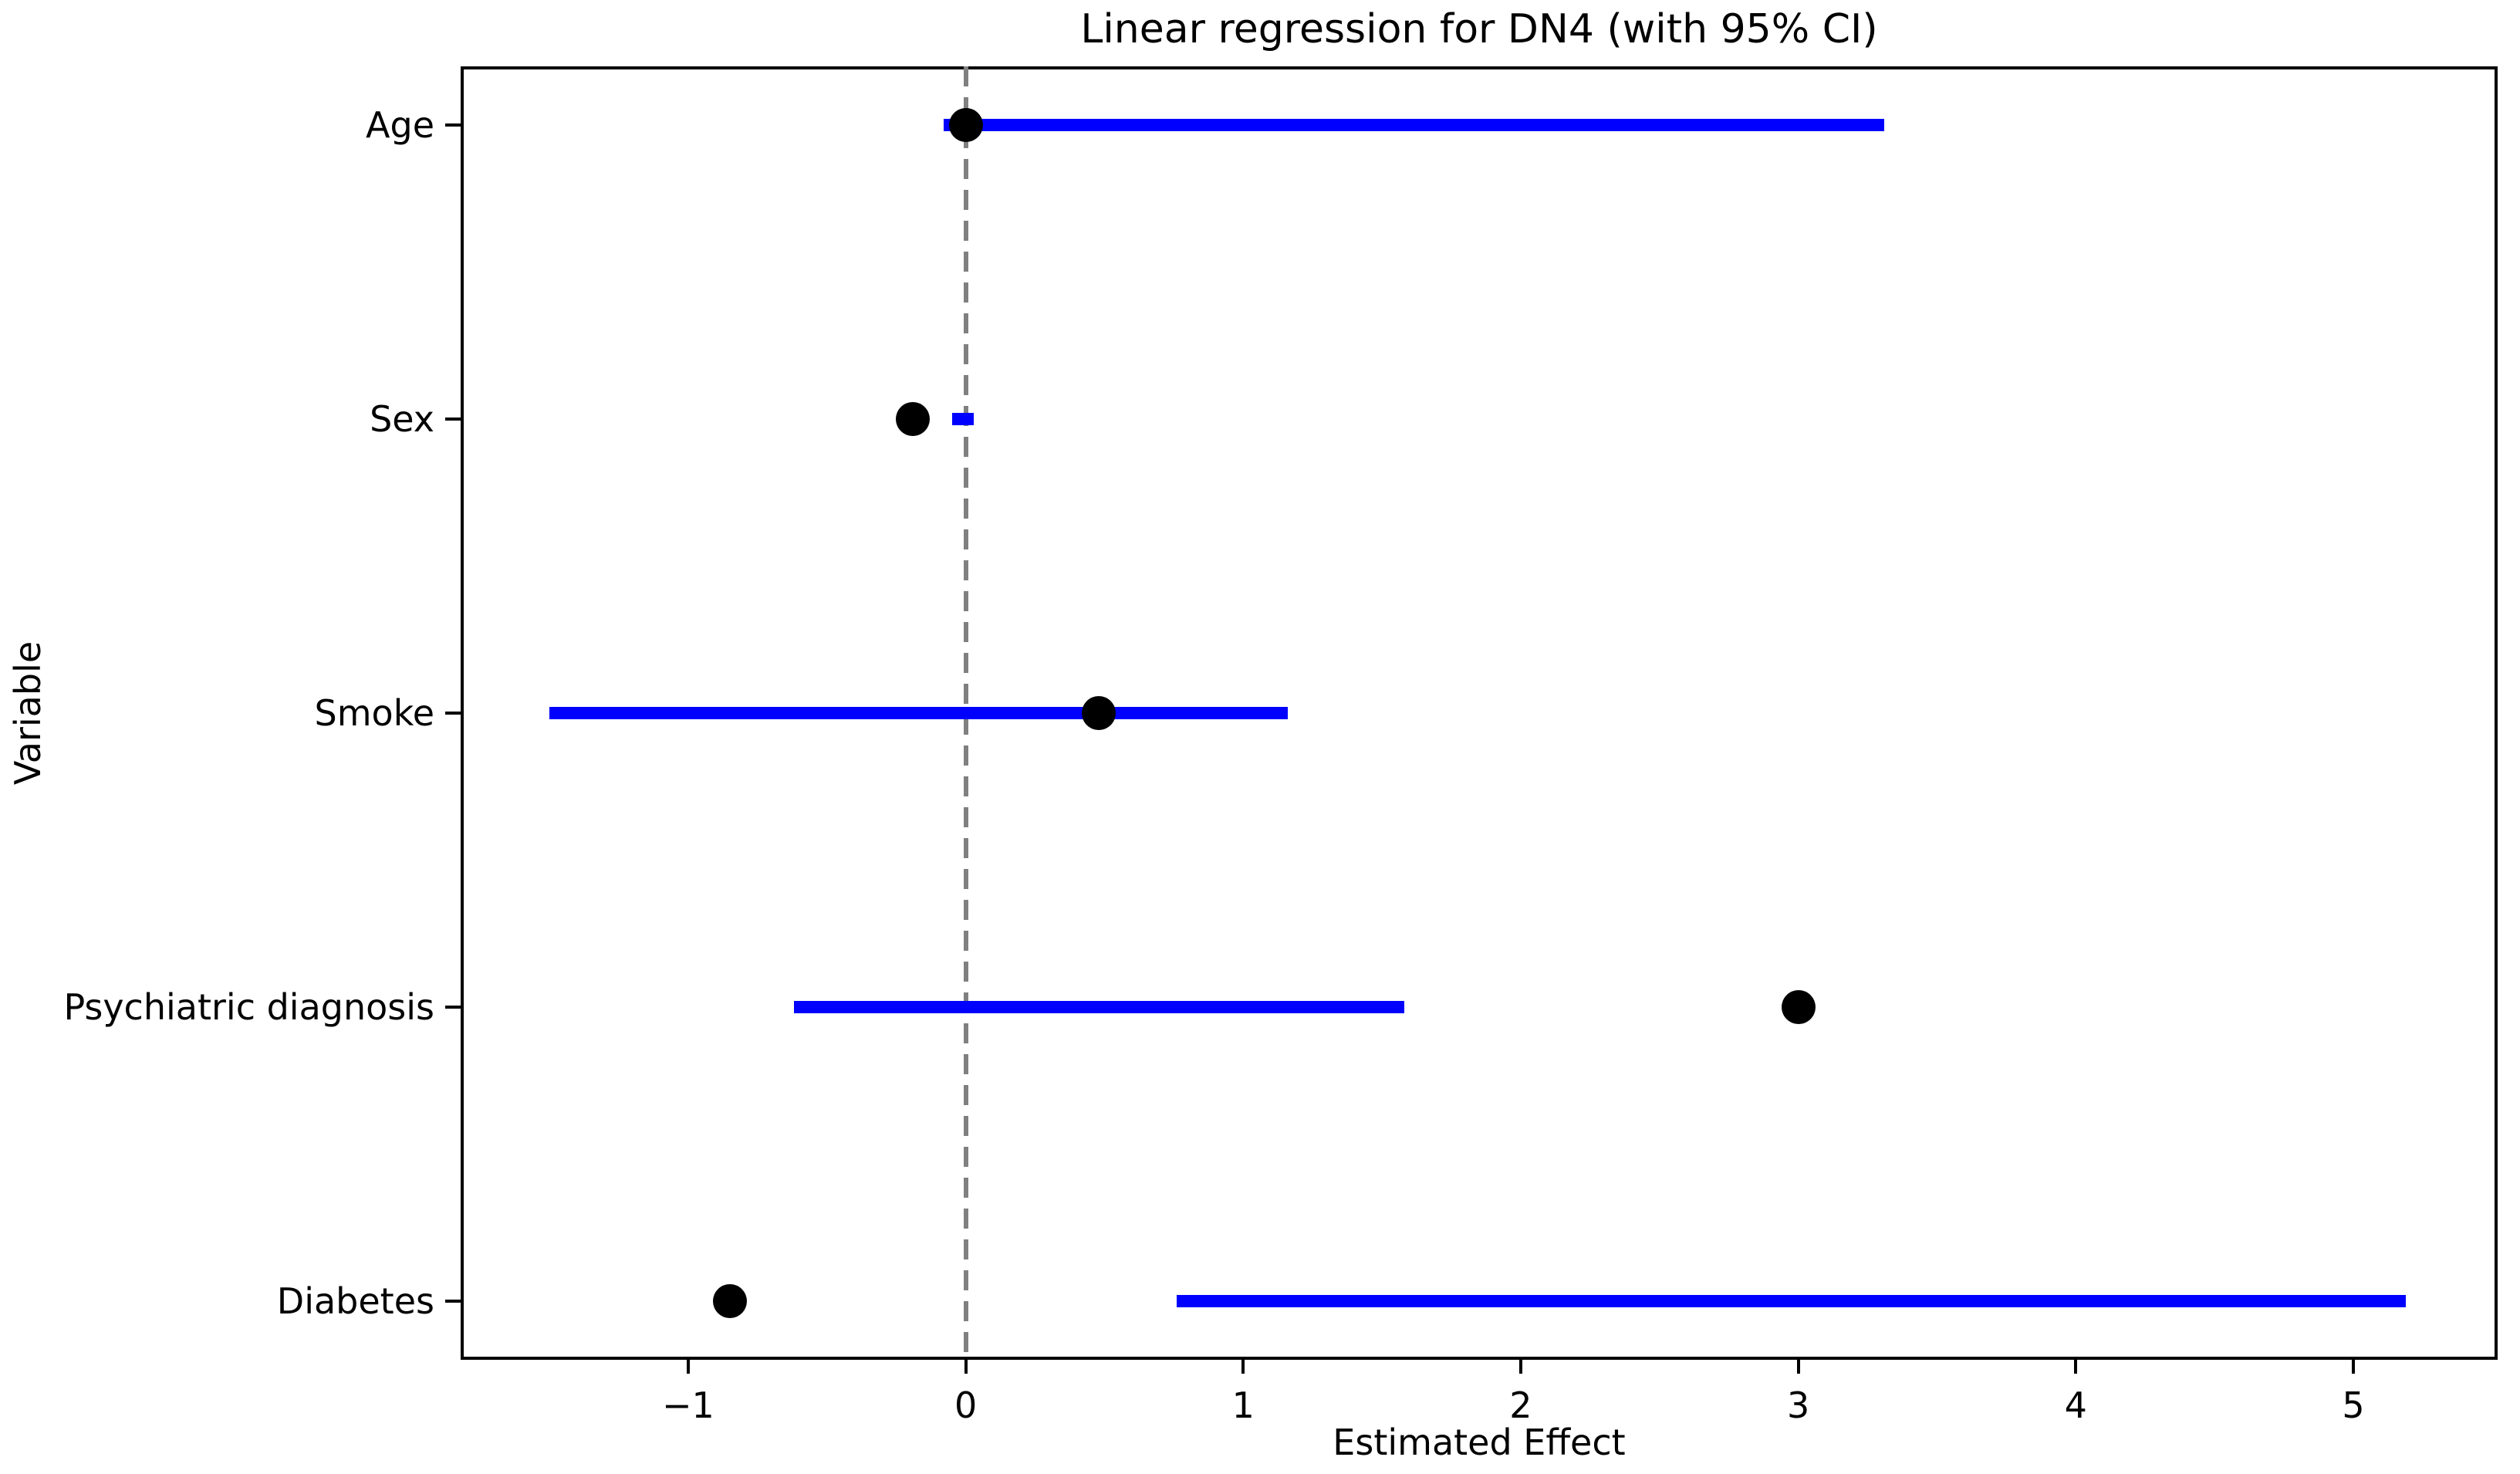 This screenshot has height=1474, width=2520. What do you see at coordinates (688, 1405) in the screenshot?
I see `x-tick-label: −1` at bounding box center [688, 1405].